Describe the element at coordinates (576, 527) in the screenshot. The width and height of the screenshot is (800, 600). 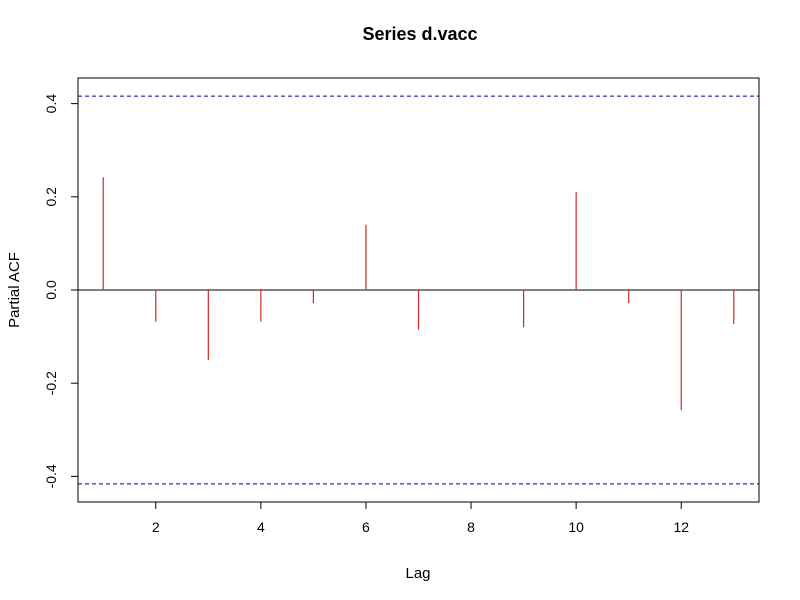
I see `x-tick-label-10: 10` at that location.